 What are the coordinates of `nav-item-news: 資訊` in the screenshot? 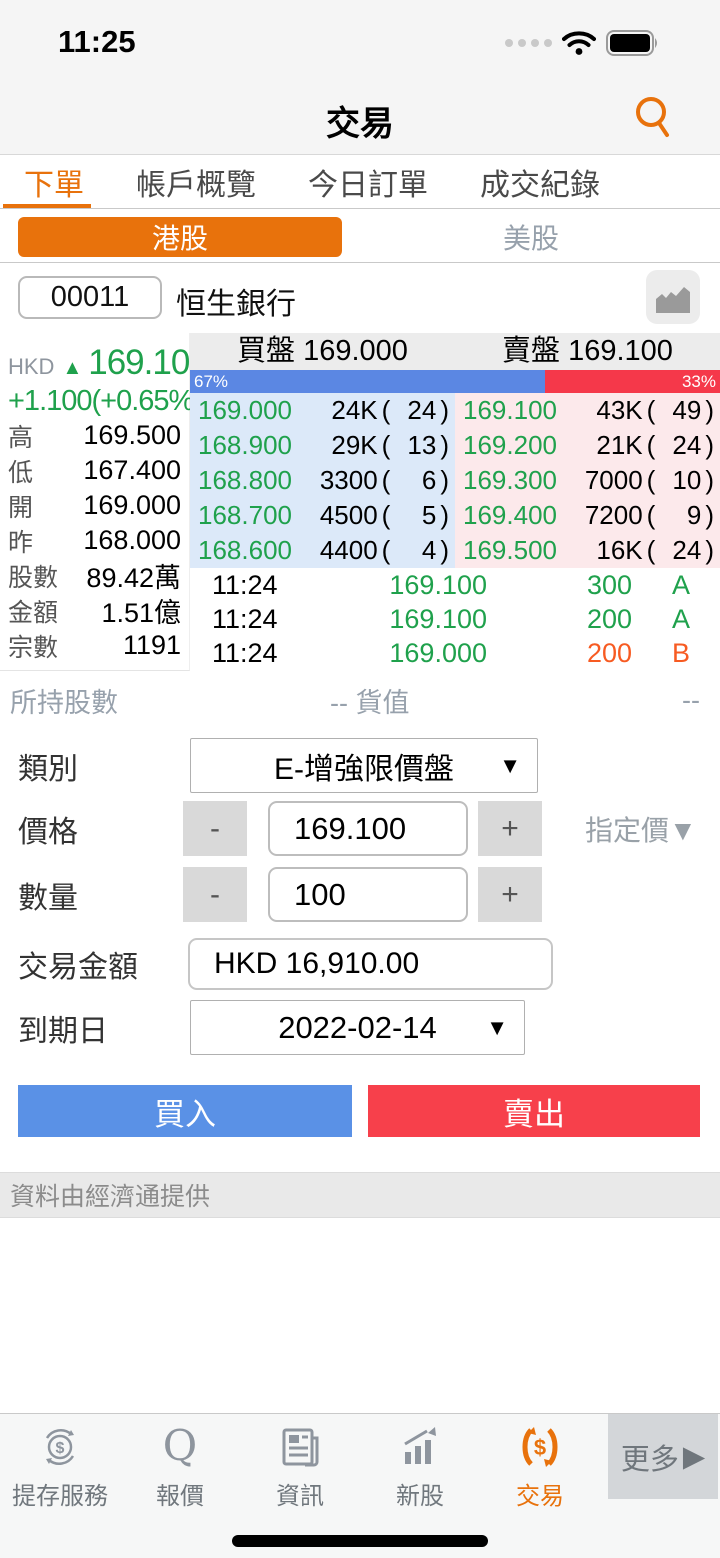 It's located at (300, 1467).